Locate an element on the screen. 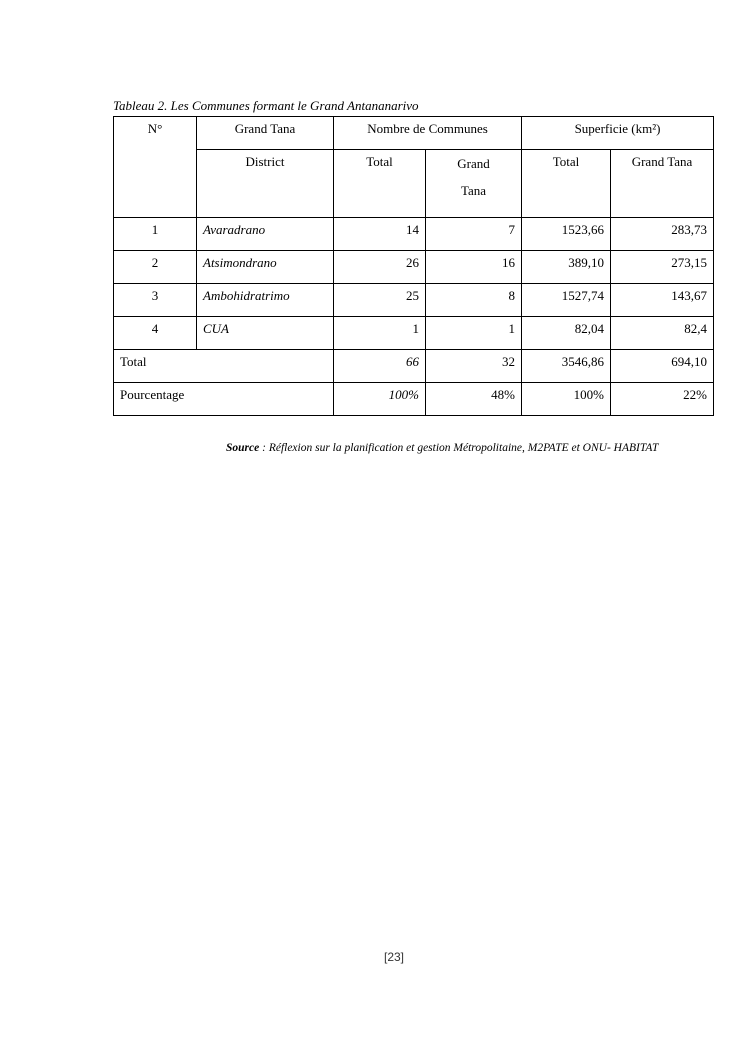  cell-district: Ambohidratrimo is located at coordinates (265, 300).